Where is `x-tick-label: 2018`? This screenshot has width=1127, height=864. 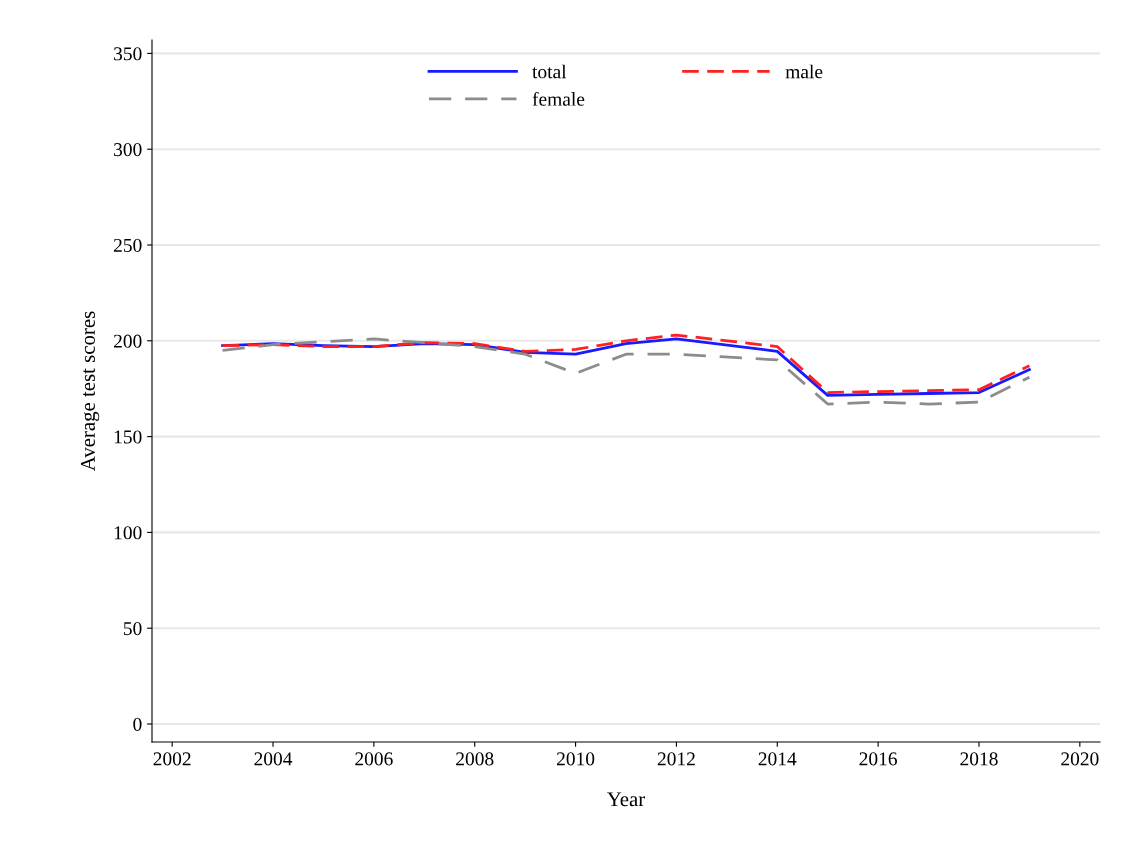 x-tick-label: 2018 is located at coordinates (979, 759).